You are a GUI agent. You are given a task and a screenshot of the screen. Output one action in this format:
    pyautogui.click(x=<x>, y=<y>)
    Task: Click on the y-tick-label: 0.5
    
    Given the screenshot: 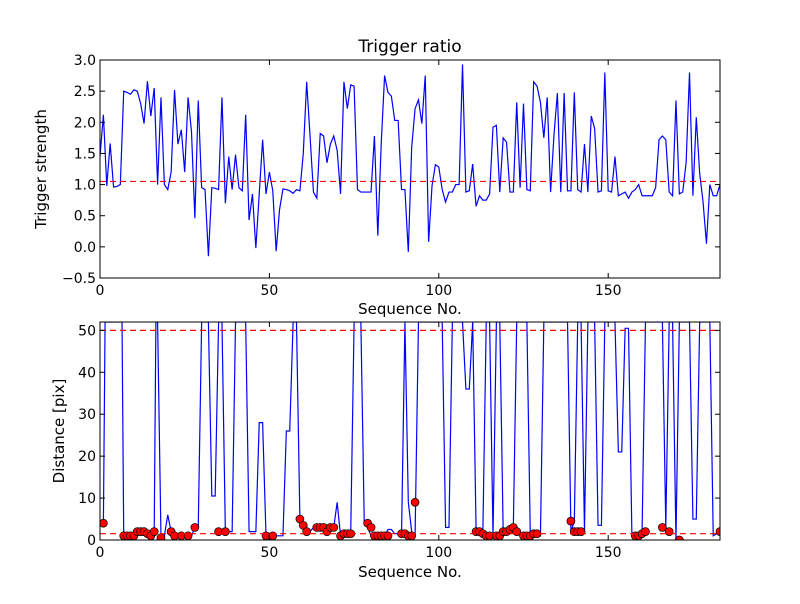 What is the action you would take?
    pyautogui.click(x=85, y=217)
    